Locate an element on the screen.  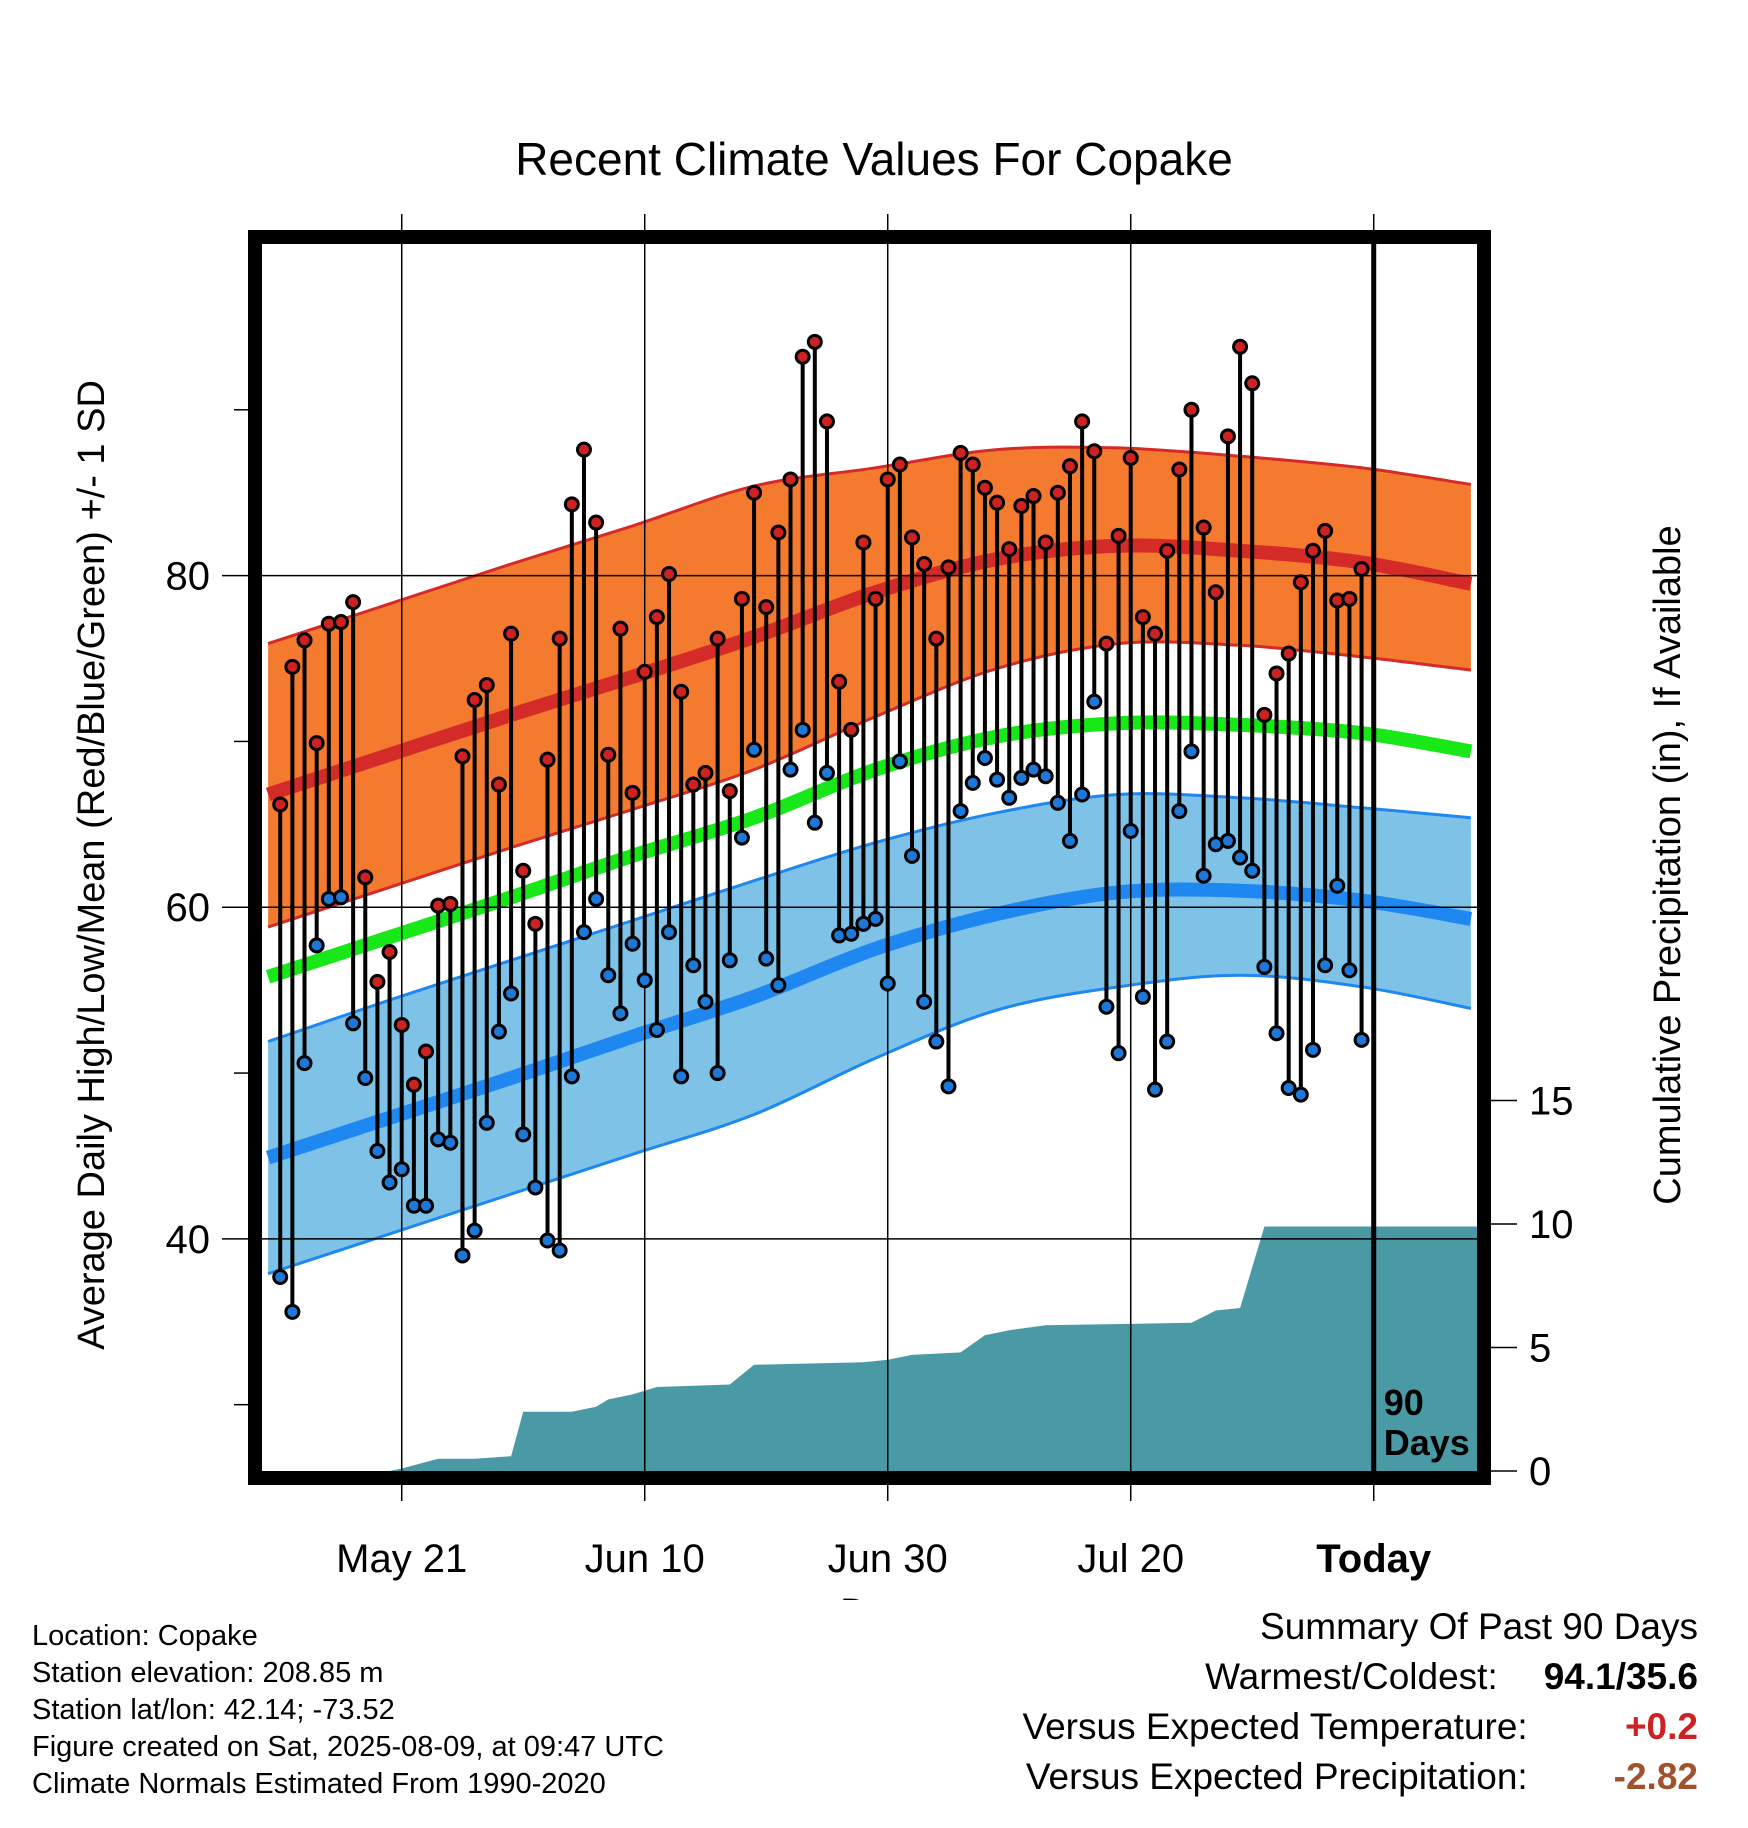
y2-tick-label: 10 is located at coordinates (1551, 1225).